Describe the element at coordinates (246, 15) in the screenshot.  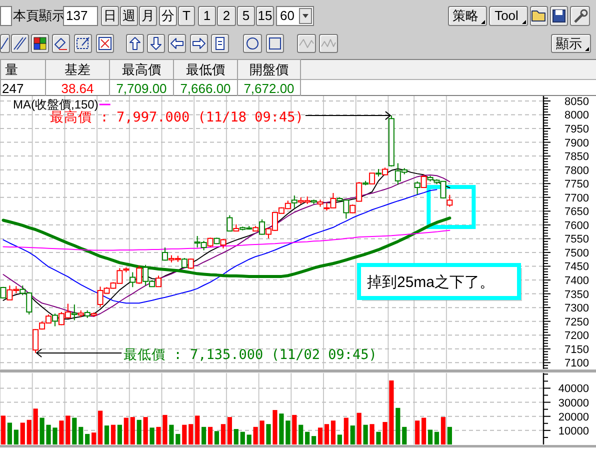
I see `text: 5` at that location.